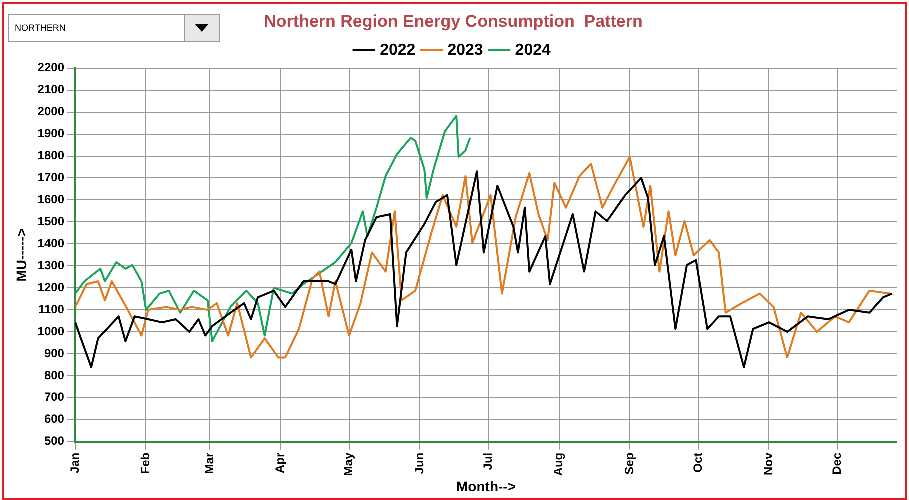 This screenshot has width=909, height=500. I want to click on y-tick-label: 1900, so click(51, 133).